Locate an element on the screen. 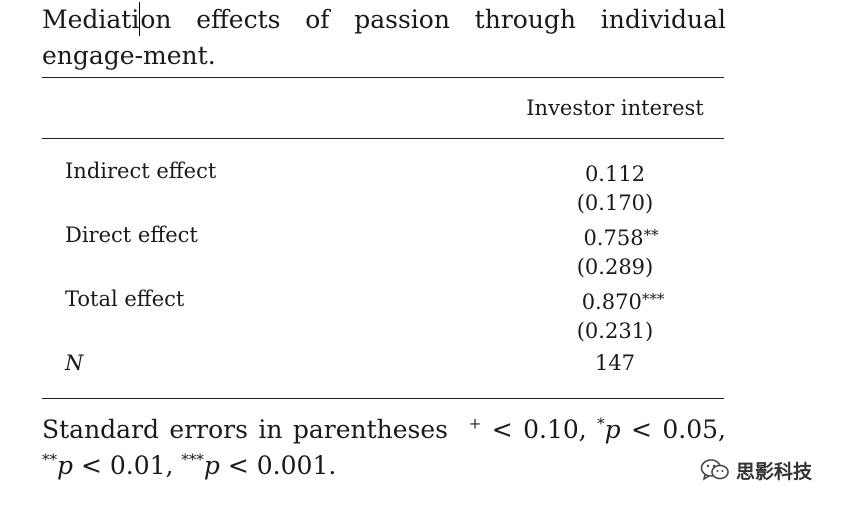 The image size is (864, 508). estimate-indirect: 0.112 is located at coordinates (615, 172).